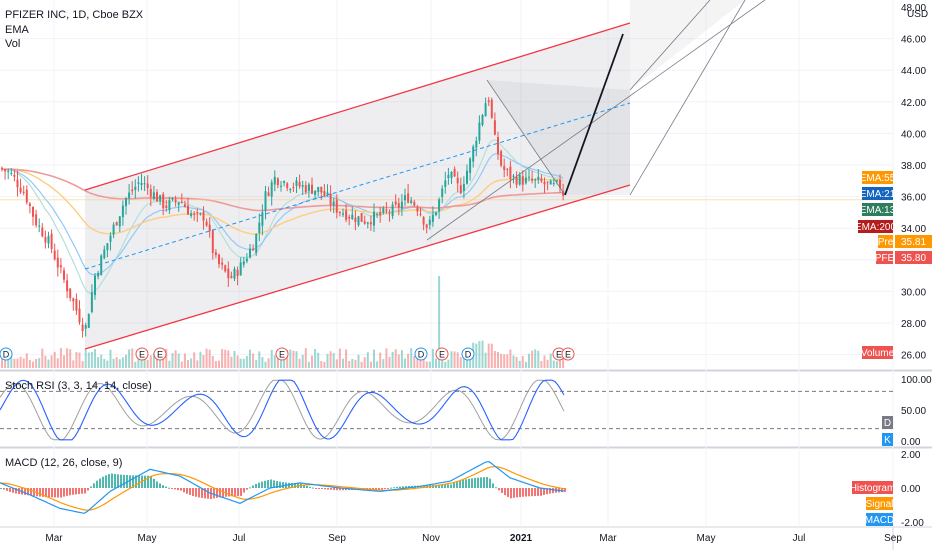 The height and width of the screenshot is (550, 932). What do you see at coordinates (887, 422) in the screenshot?
I see `tag-stoch-d-box` at bounding box center [887, 422].